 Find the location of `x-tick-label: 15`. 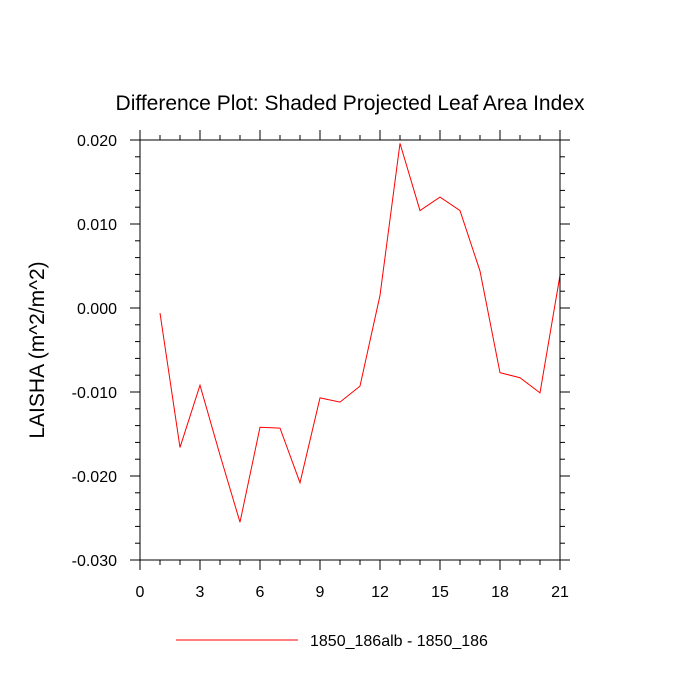

x-tick-label: 15 is located at coordinates (440, 592).